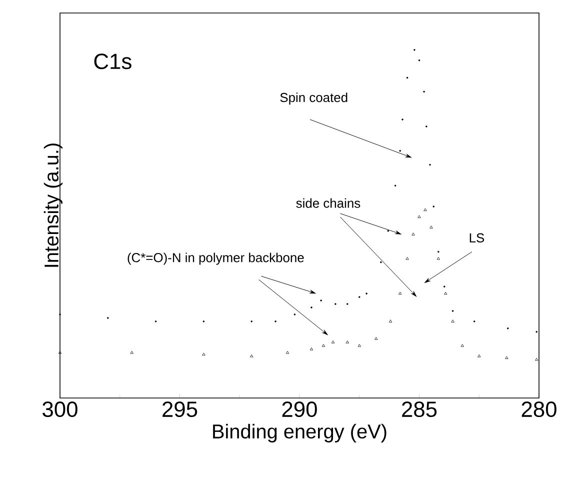 This screenshot has width=564, height=483. What do you see at coordinates (477, 237) in the screenshot?
I see `annotation: LS` at bounding box center [477, 237].